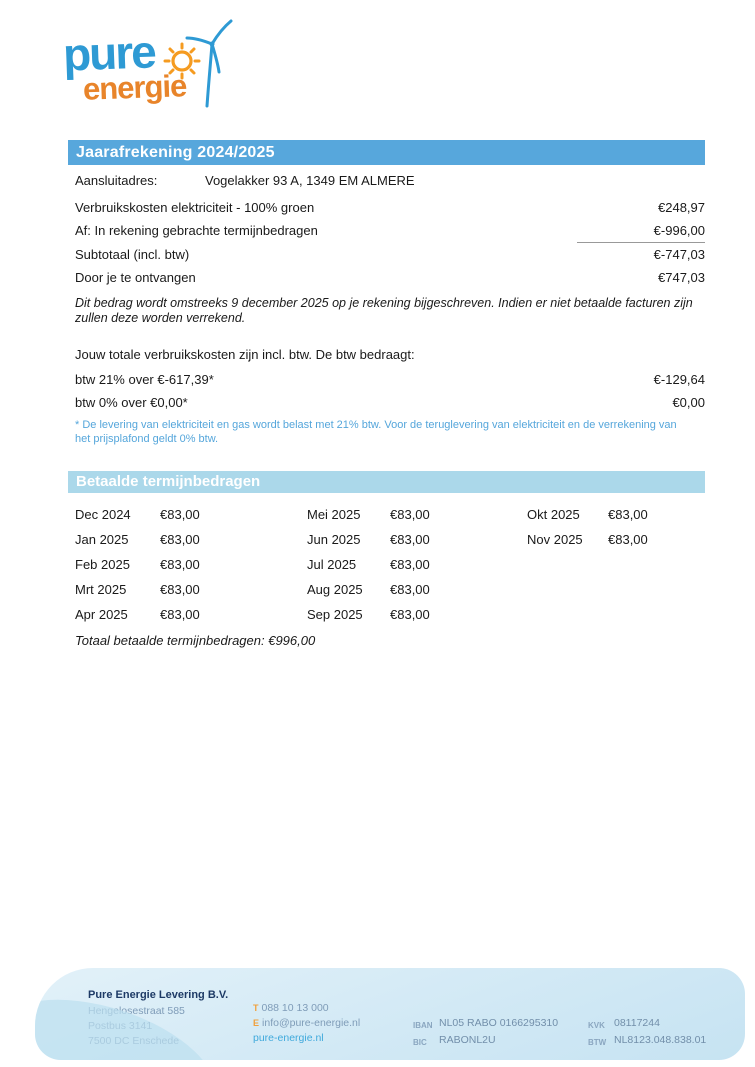 The height and width of the screenshot is (1067, 755). I want to click on footer-phone: 088 10 13 000, so click(295, 1008).